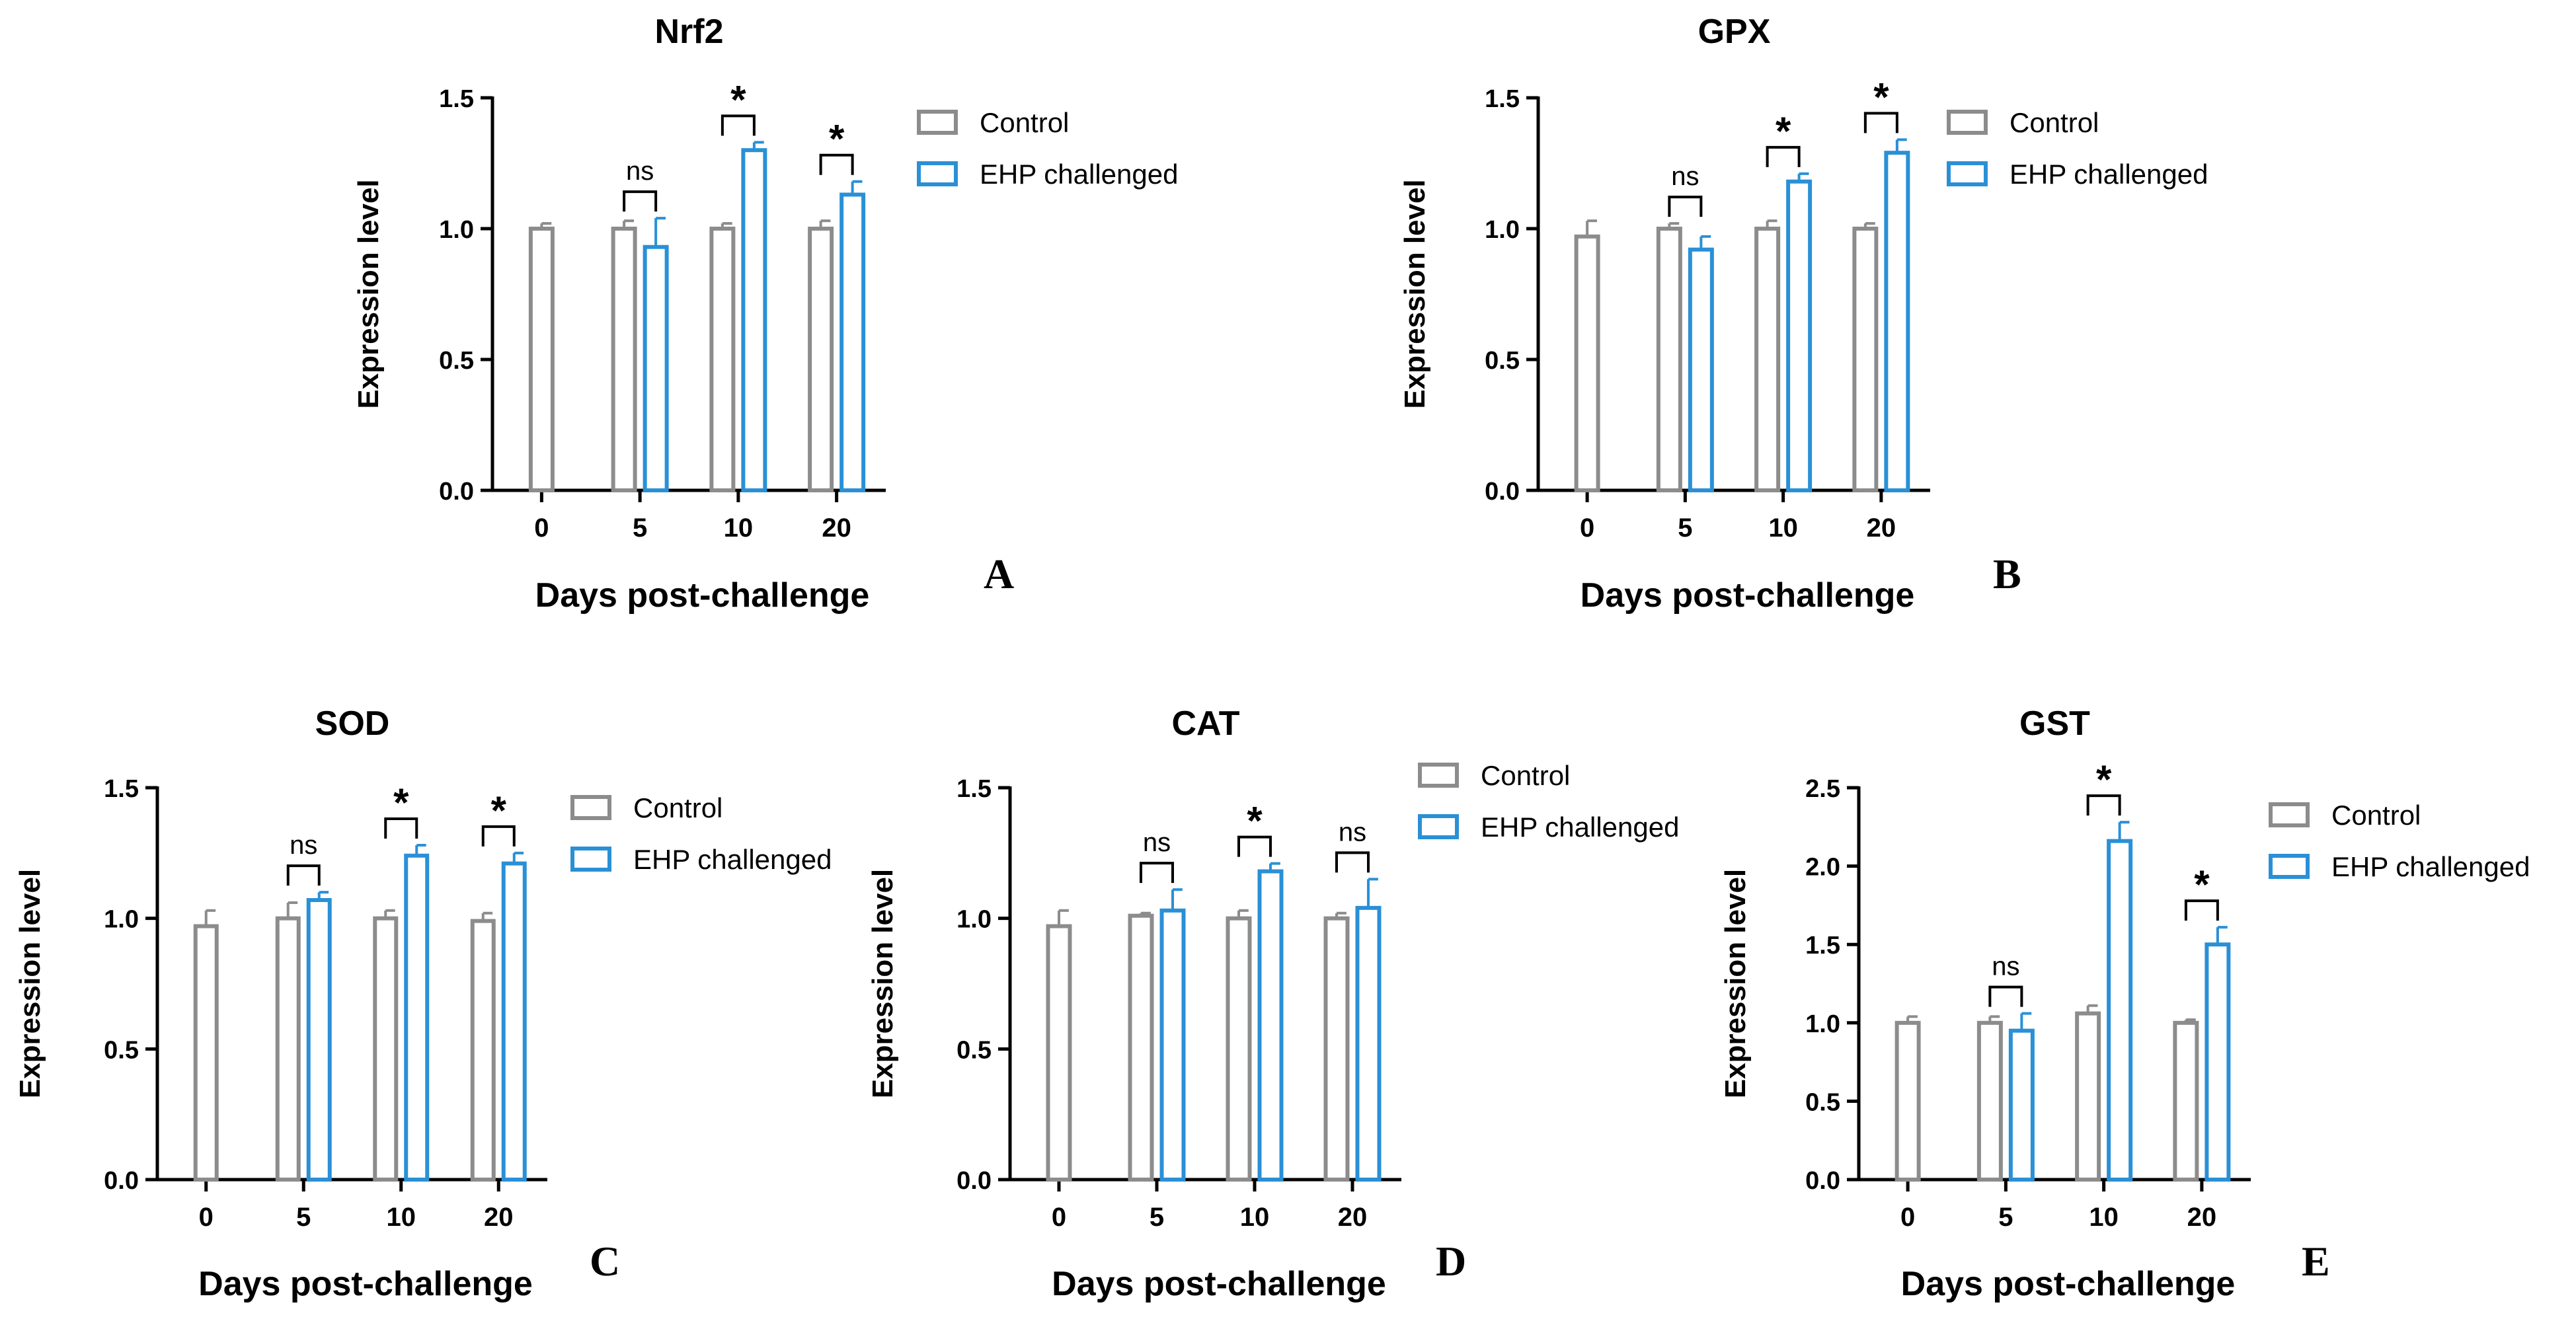  Describe the element at coordinates (1822, 789) in the screenshot. I see `y-tick-label: 2.5` at that location.